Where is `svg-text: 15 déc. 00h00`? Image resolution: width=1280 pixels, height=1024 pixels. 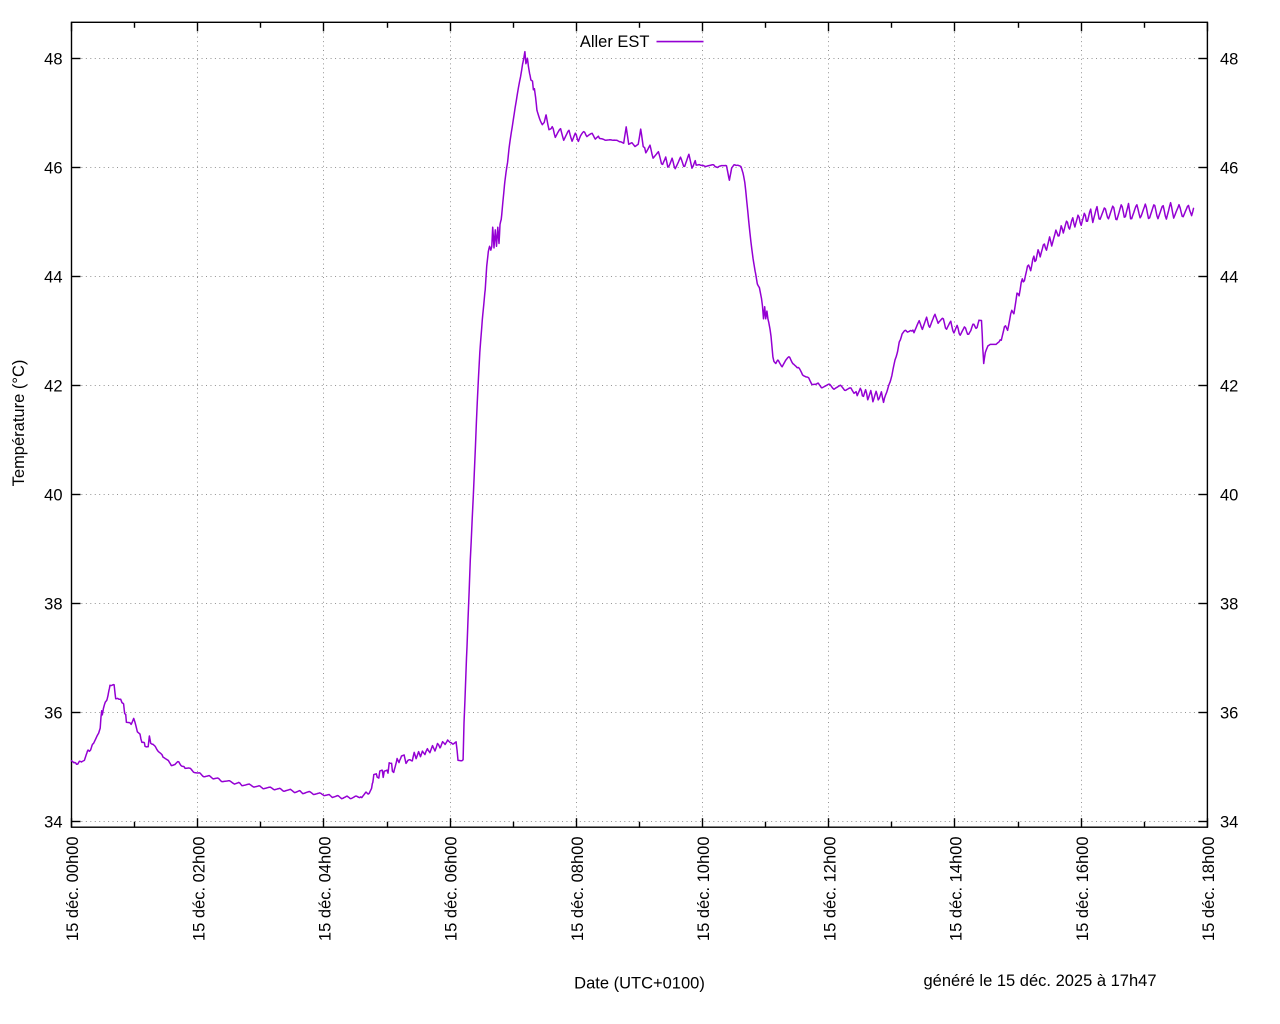 svg-text: 15 déc. 00h00 is located at coordinates (73, 889).